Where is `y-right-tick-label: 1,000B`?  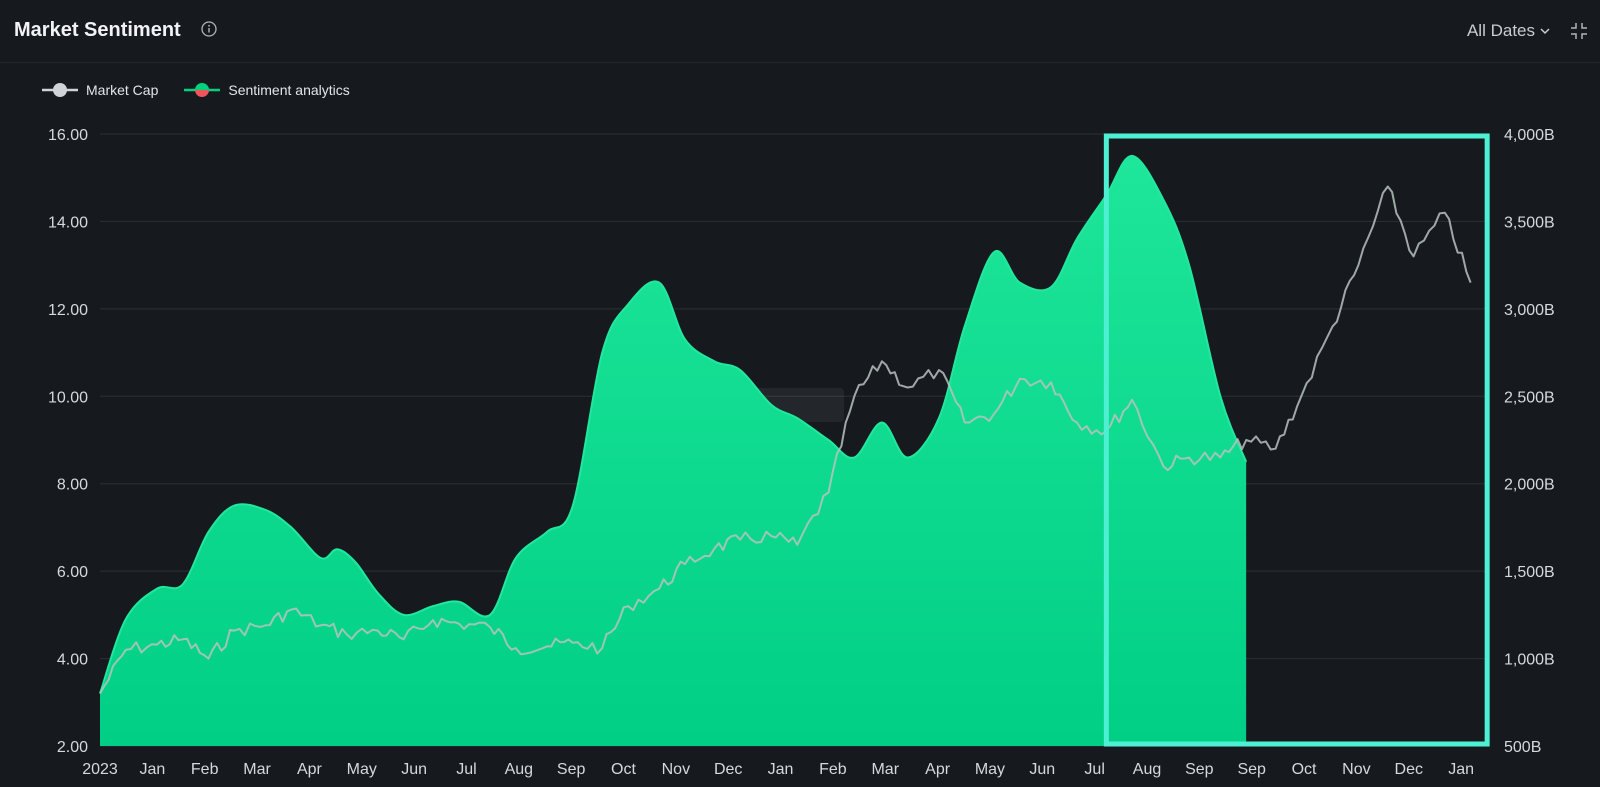
y-right-tick-label: 1,000B is located at coordinates (1529, 660).